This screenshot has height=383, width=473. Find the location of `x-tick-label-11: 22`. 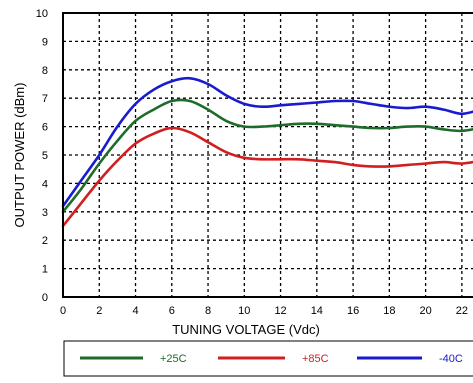

x-tick-label-11: 22 is located at coordinates (462, 311).